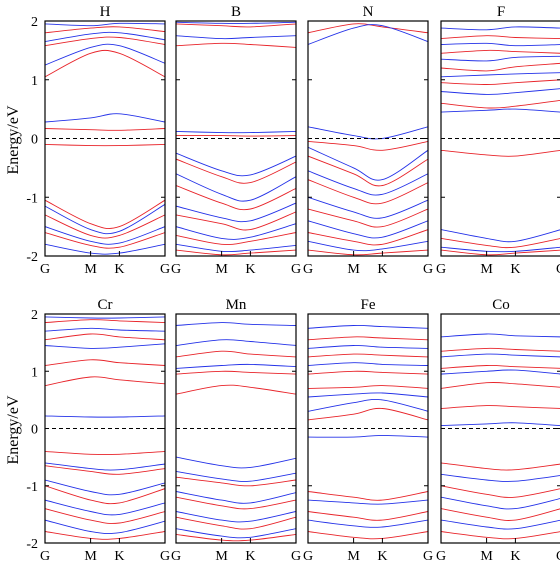 This screenshot has width=560, height=564. I want to click on bands-mn, so click(236, 432).